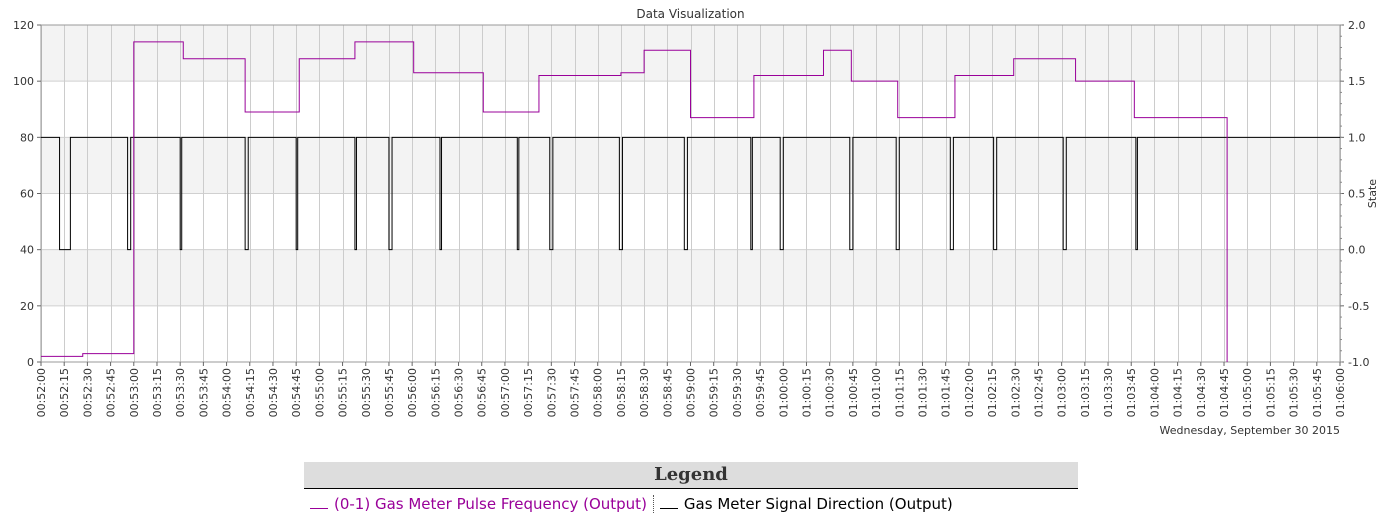 Image resolution: width=1386 pixels, height=521 pixels. What do you see at coordinates (435, 392) in the screenshot?
I see `x-tick-label: 00:56:15` at bounding box center [435, 392].